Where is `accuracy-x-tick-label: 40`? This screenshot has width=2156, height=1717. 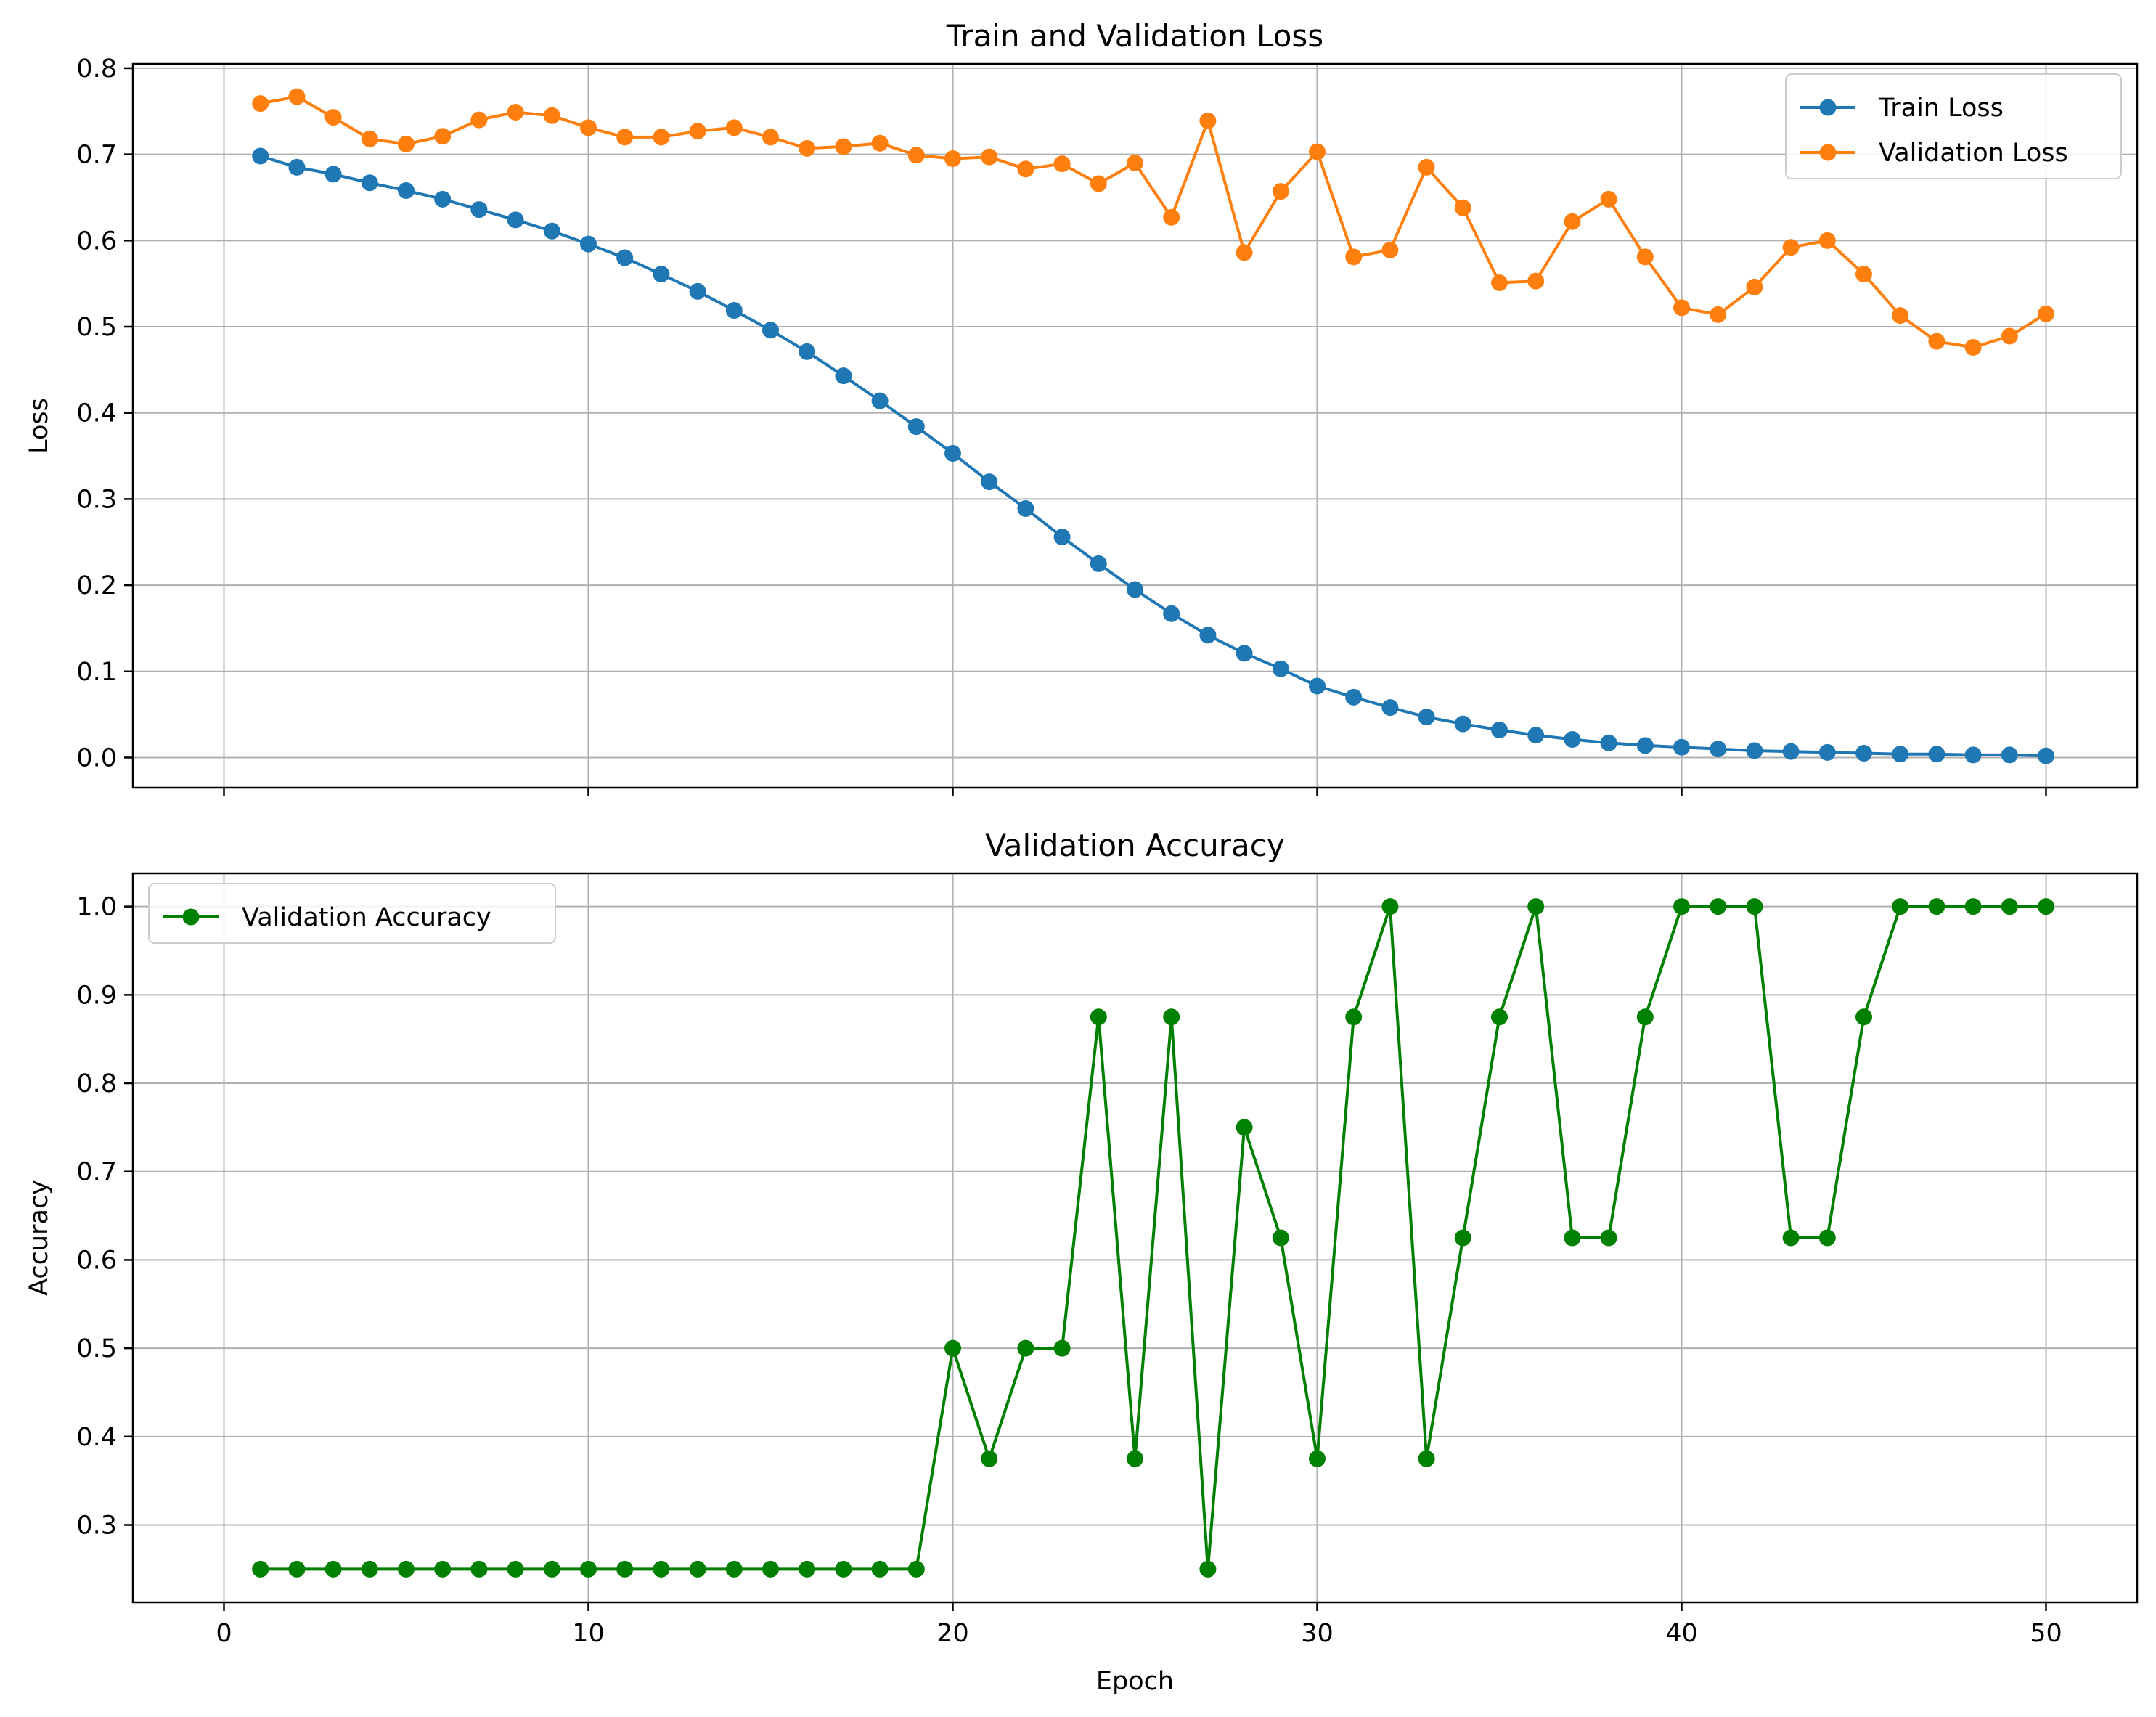 accuracy-x-tick-label: 40 is located at coordinates (1682, 1633).